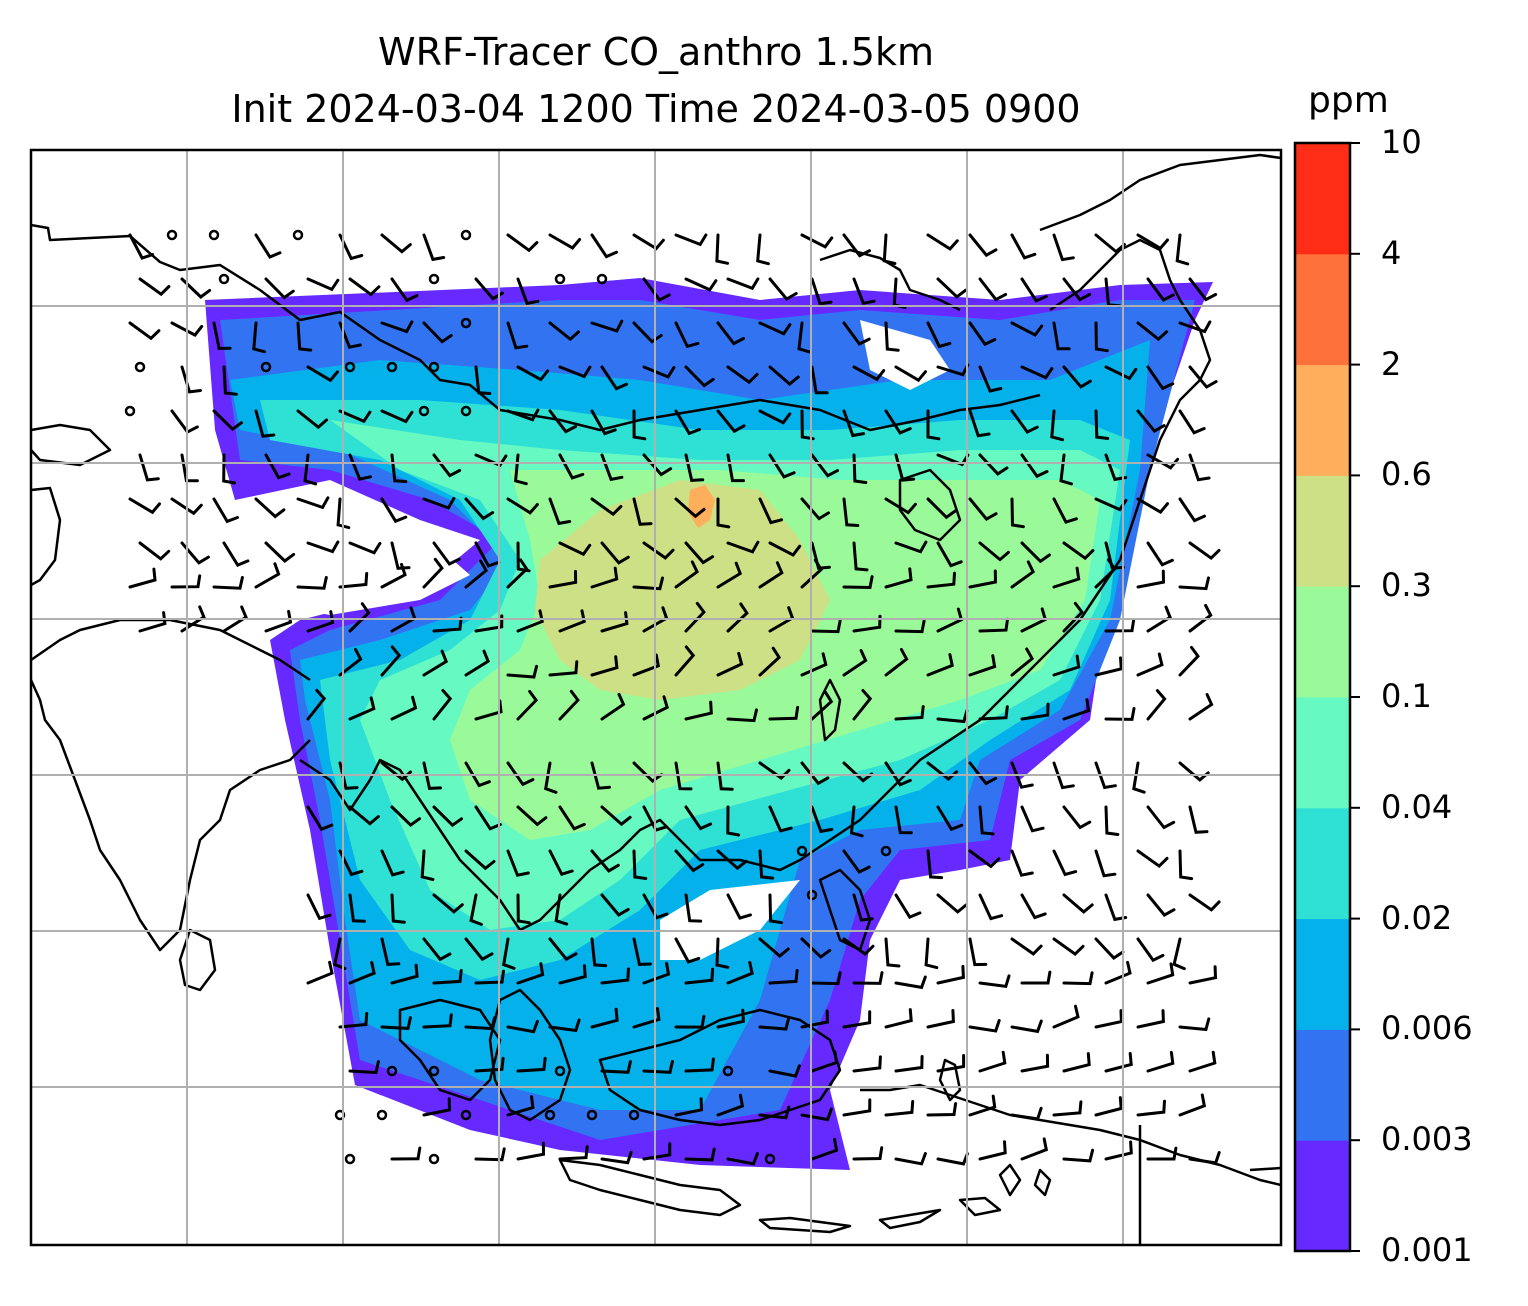 Image resolution: width=1528 pixels, height=1306 pixels. I want to click on colorbar-tick-label: 0.001, so click(1427, 1250).